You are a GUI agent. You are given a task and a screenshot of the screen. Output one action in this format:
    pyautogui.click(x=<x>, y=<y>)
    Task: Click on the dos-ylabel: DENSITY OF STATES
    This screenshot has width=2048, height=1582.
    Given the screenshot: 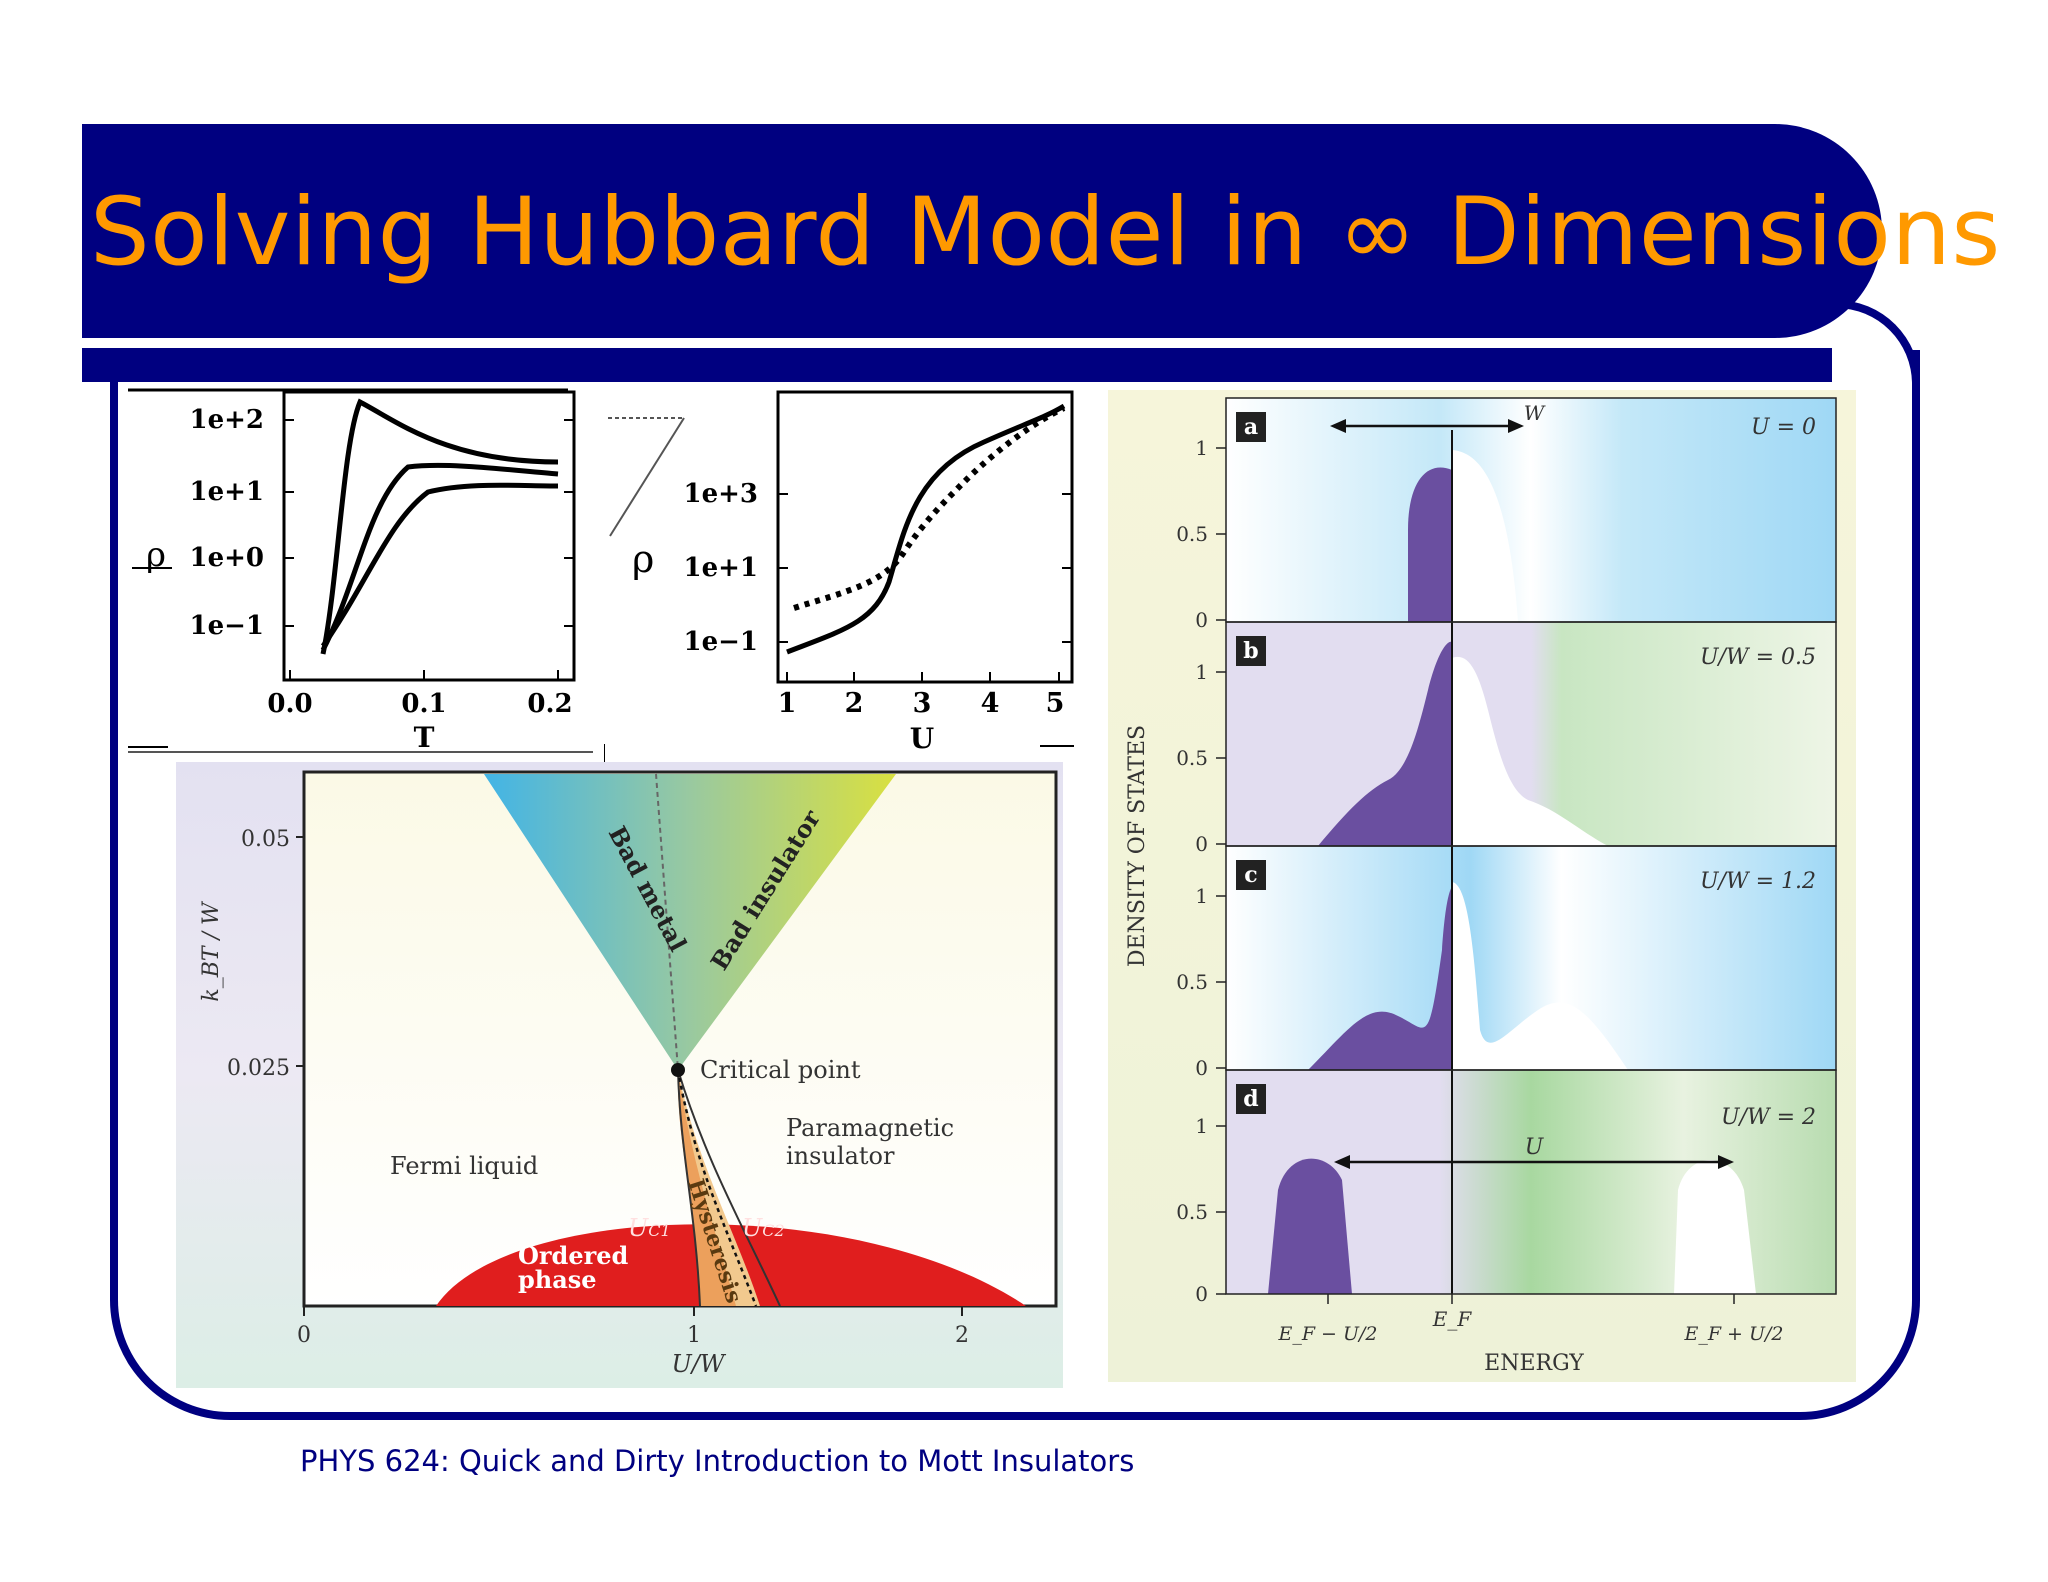 What is the action you would take?
    pyautogui.click(x=1137, y=846)
    